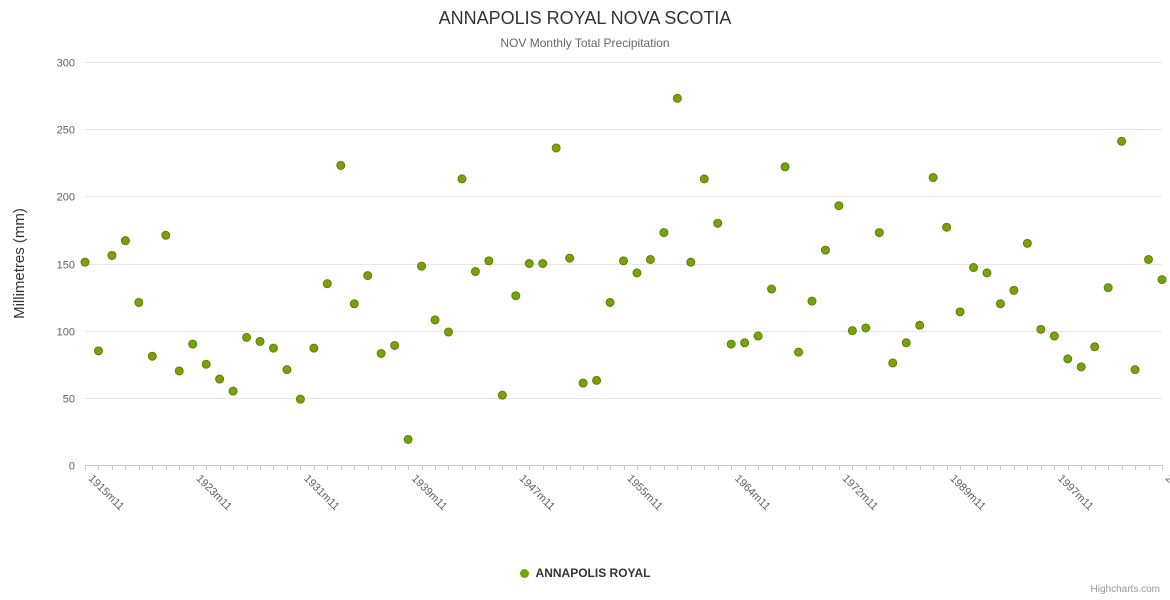  I want to click on y-axis-tick-label: 100, so click(66, 333).